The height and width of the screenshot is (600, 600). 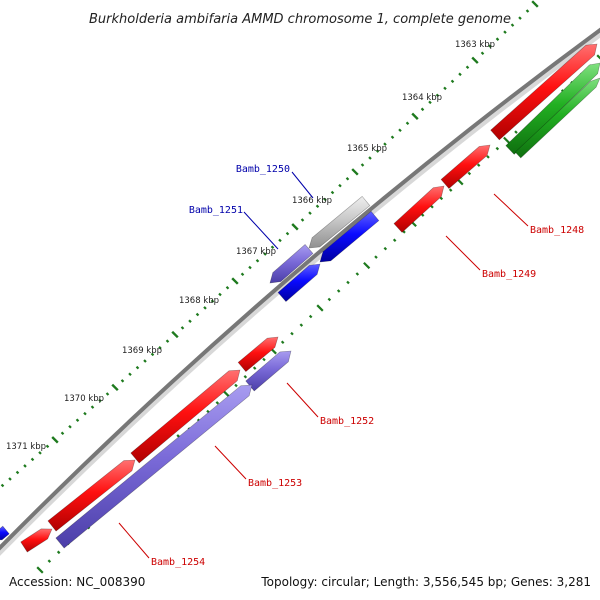 What do you see at coordinates (475, 45) in the screenshot?
I see `tick-label: 1363 kbp` at bounding box center [475, 45].